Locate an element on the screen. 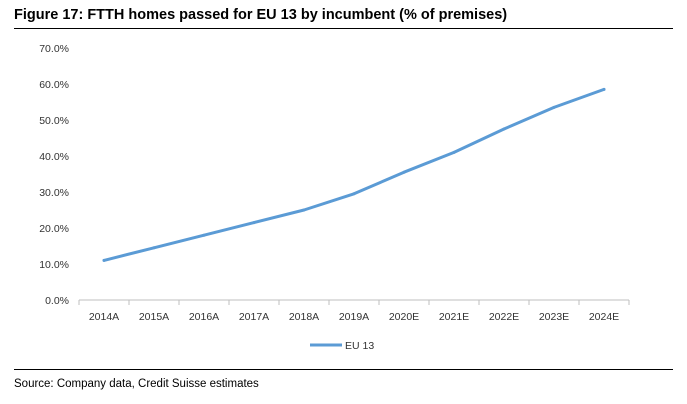 This screenshot has width=687, height=404. x-tick-label: 2014A is located at coordinates (104, 317).